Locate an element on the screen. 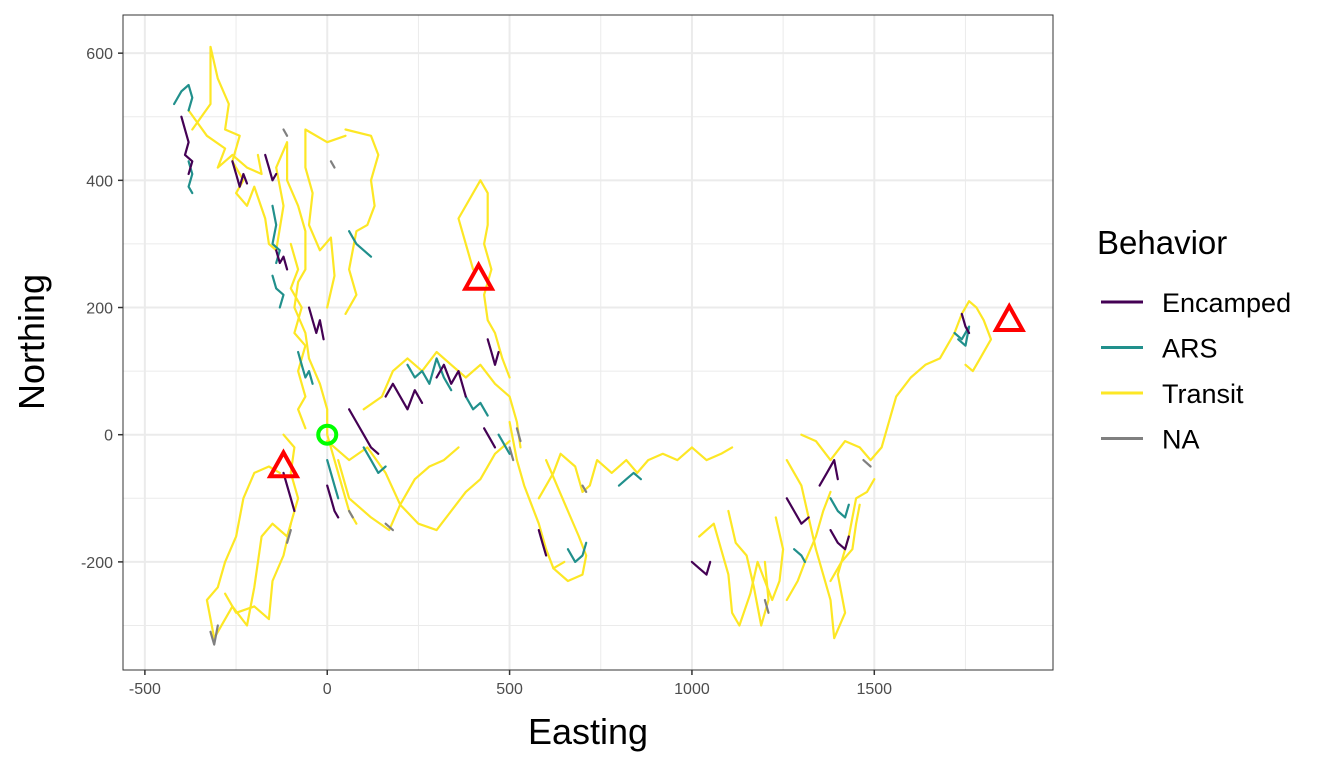  legend-label: Encamped is located at coordinates (1226, 303).